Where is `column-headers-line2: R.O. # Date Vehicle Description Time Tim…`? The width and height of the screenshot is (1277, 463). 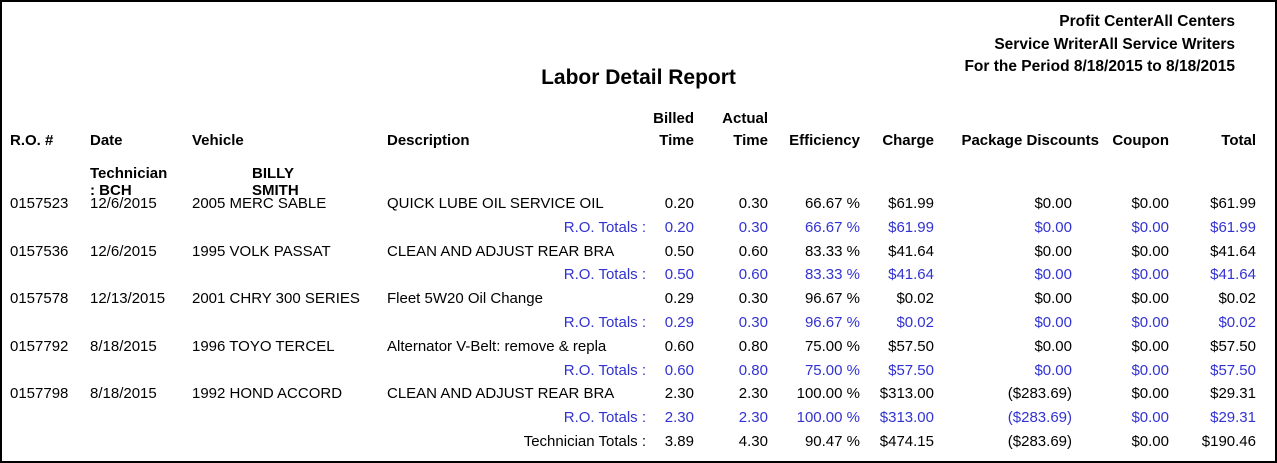 column-headers-line2: R.O. # Date Vehicle Description Time Tim… is located at coordinates (638, 141).